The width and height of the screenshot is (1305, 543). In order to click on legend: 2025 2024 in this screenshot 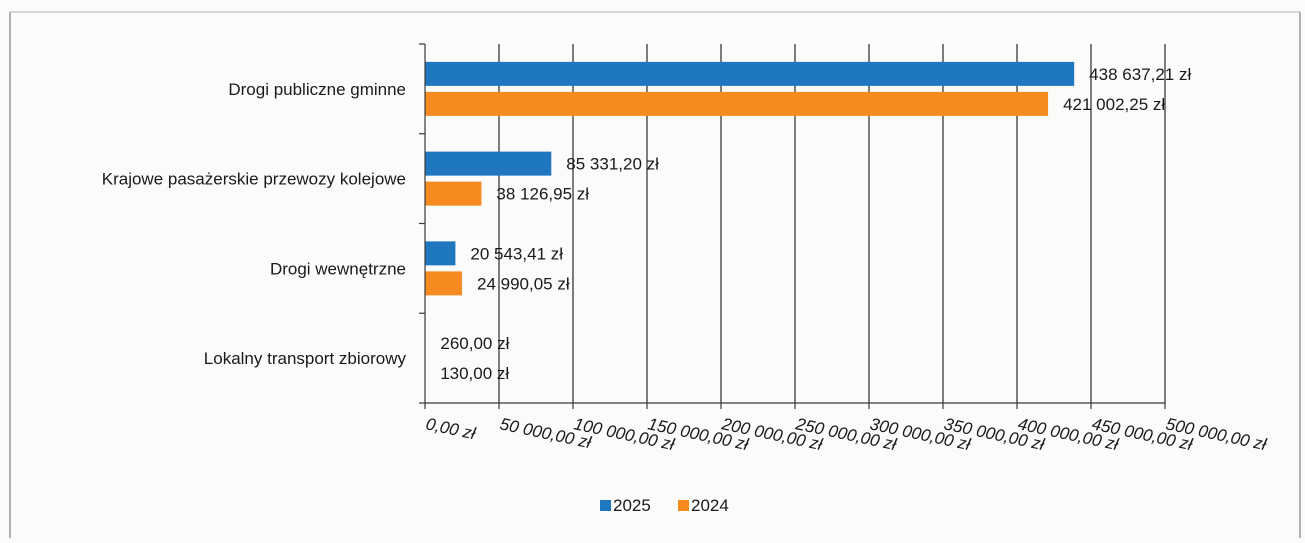, I will do `click(664, 505)`.